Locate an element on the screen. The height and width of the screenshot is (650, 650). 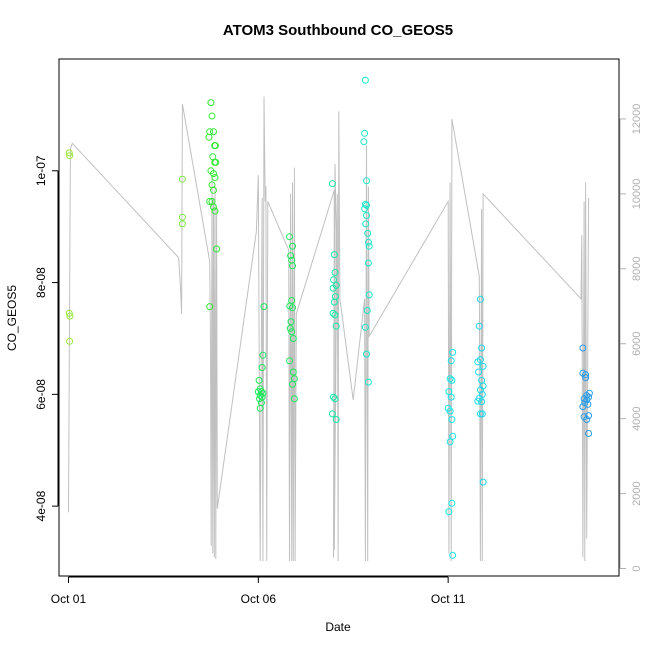
y2-tick-label: 0 is located at coordinates (637, 568).